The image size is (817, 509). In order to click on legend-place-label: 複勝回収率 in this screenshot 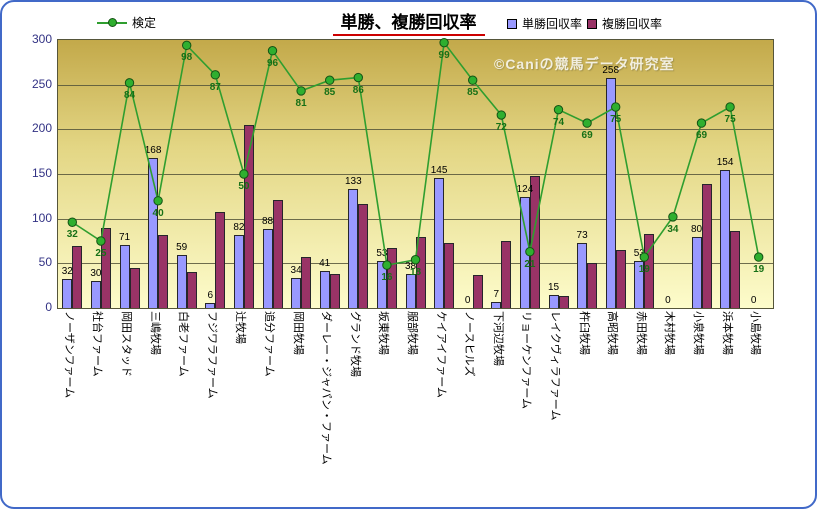, I will do `click(632, 24)`.